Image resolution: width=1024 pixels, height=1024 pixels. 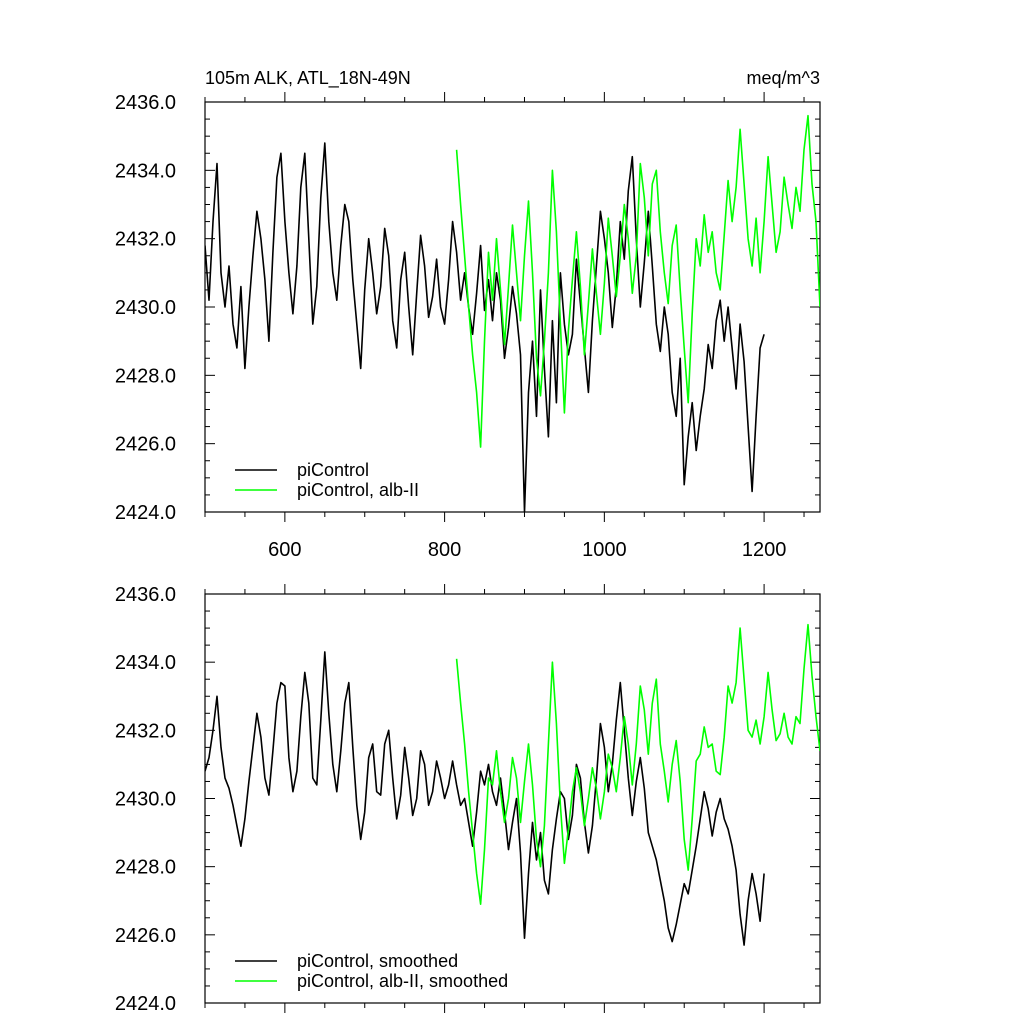 I want to click on figure-title: 105m ALK, ATL_18N-49N, so click(x=308, y=78).